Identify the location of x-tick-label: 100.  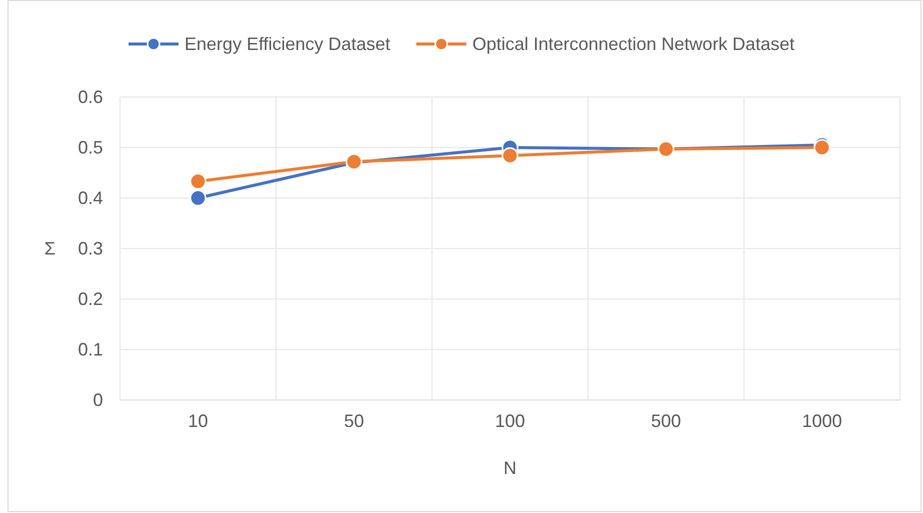
(510, 420).